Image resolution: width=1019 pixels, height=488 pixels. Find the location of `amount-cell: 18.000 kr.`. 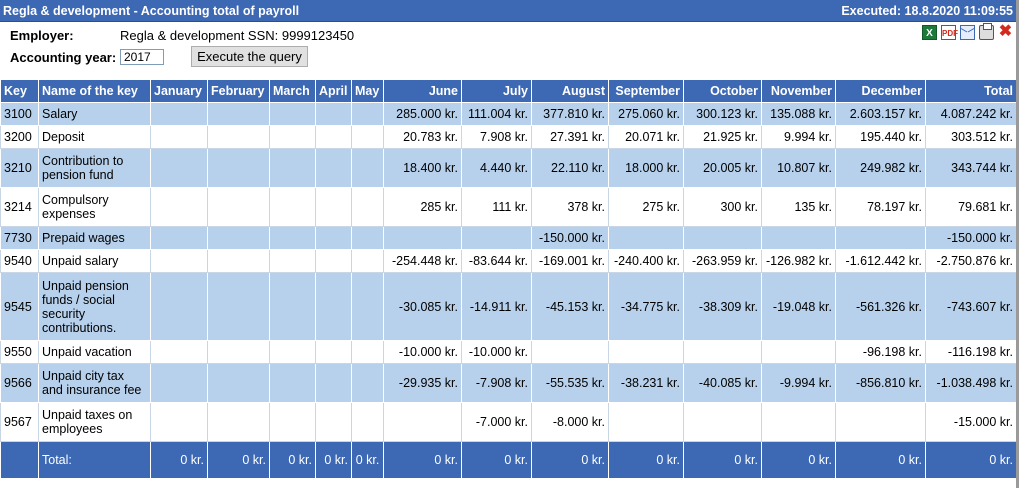

amount-cell: 18.000 kr. is located at coordinates (646, 168).